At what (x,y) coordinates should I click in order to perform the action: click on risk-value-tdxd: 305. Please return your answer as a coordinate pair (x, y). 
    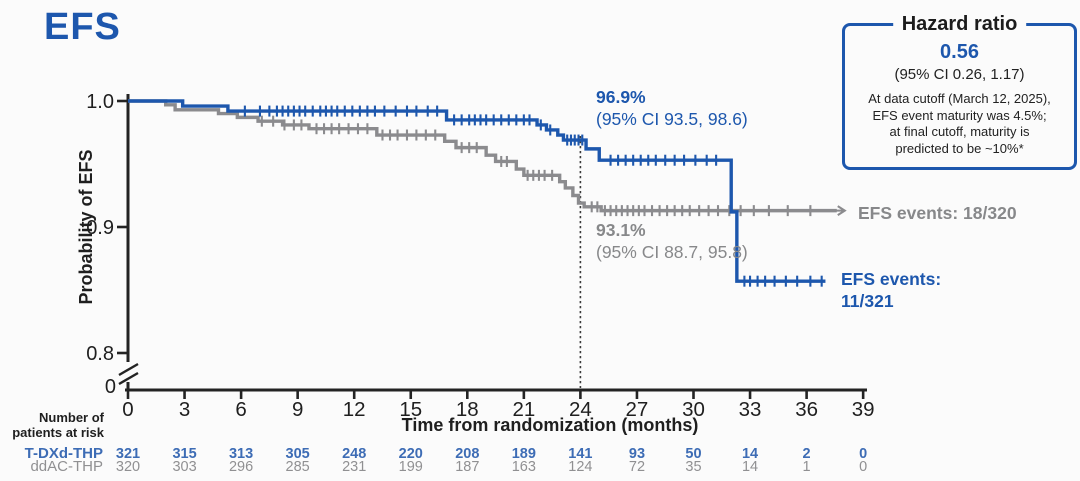
    Looking at the image, I should click on (298, 454).